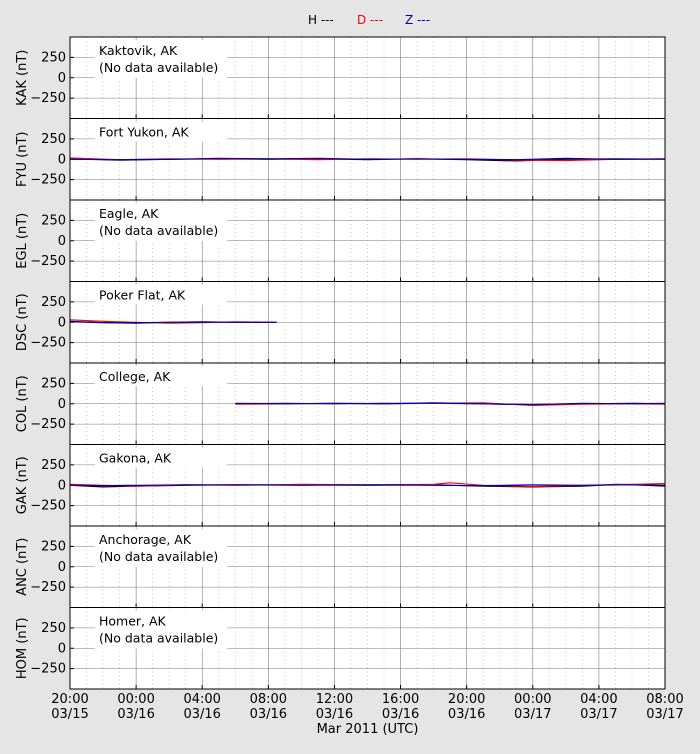 The image size is (700, 754). I want to click on y-axis-label: EGL (nT), so click(22, 241).